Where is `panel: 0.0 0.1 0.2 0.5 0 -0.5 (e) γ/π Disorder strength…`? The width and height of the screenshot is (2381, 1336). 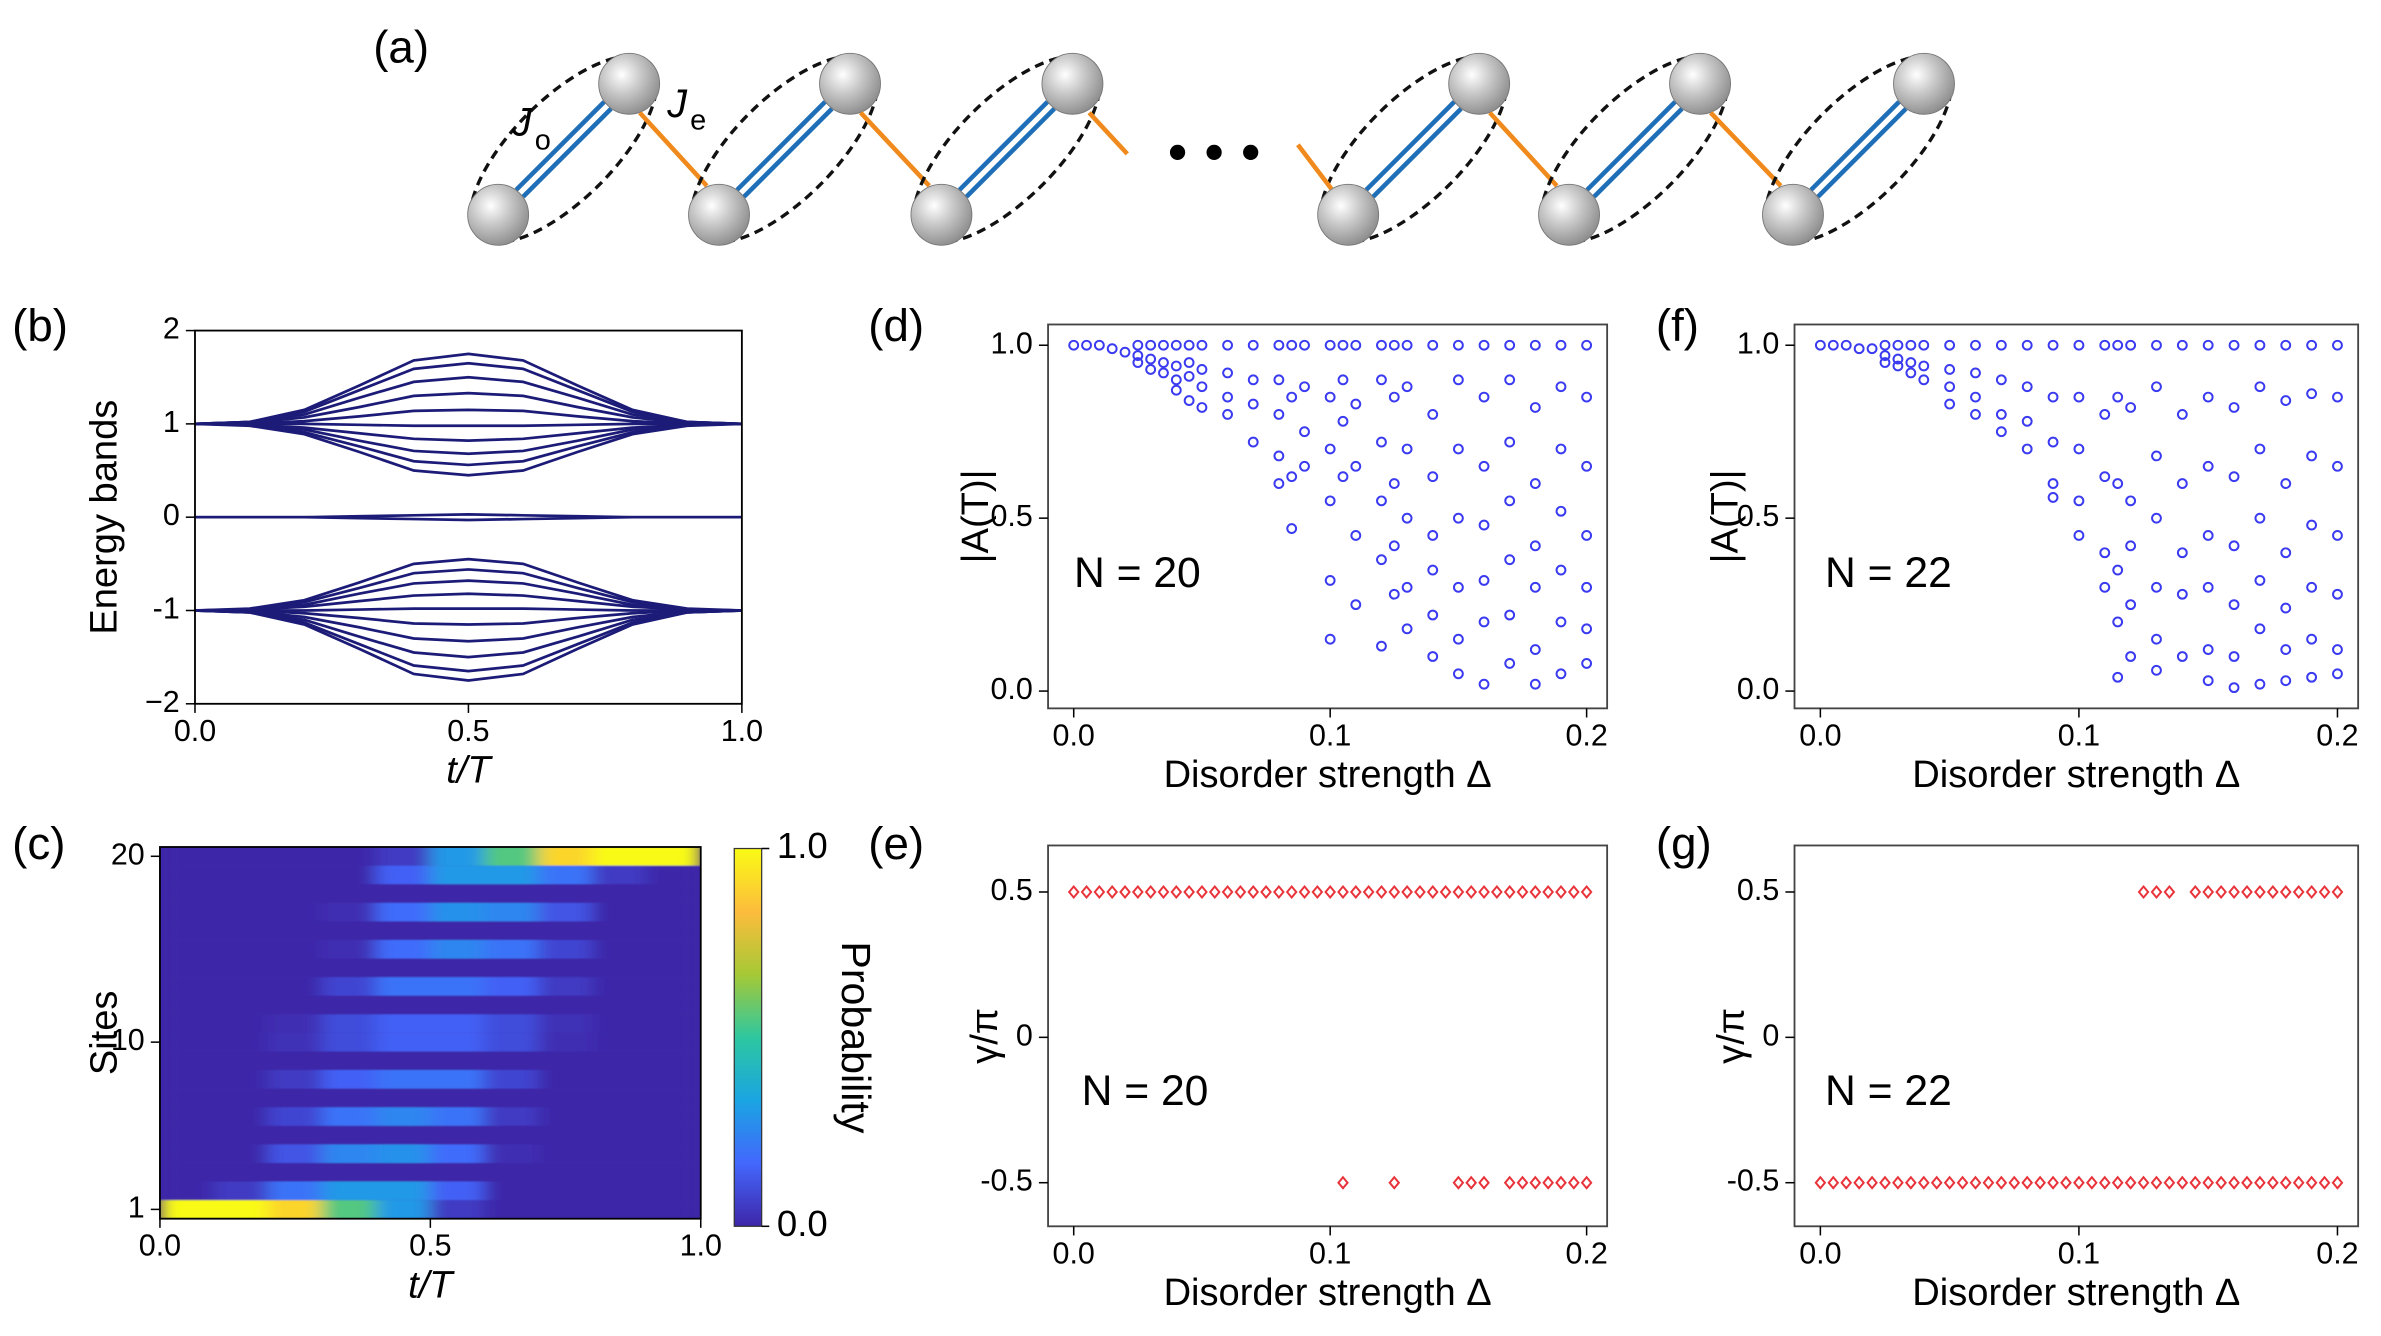 panel: 0.0 0.1 0.2 0.5 0 -0.5 (e) γ/π Disorder strength… is located at coordinates (1238, 1066).